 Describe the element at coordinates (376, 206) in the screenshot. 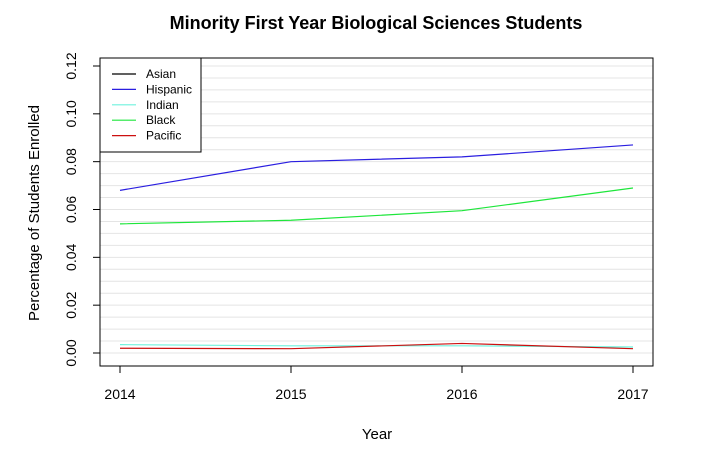

I see `series-line-black` at that location.